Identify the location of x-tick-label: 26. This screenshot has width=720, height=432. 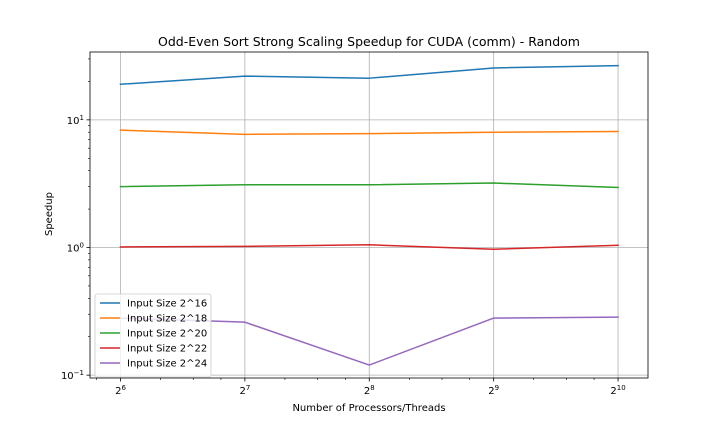
(120, 390).